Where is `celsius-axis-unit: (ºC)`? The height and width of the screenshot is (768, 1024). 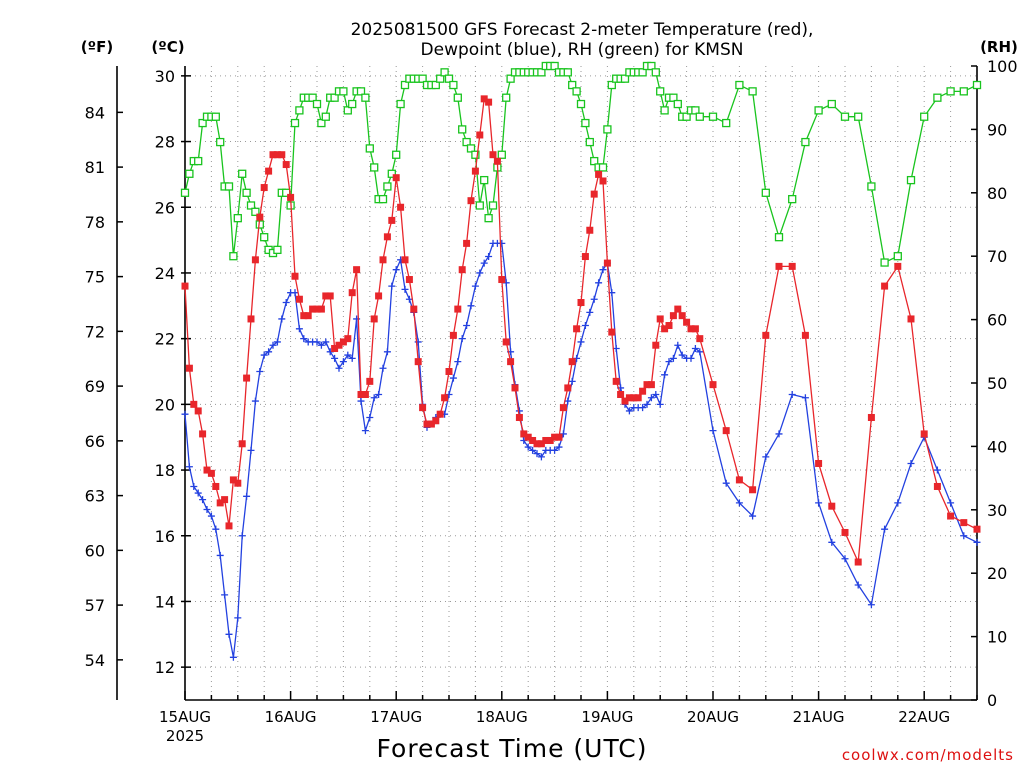
celsius-axis-unit: (ºC) is located at coordinates (167, 47).